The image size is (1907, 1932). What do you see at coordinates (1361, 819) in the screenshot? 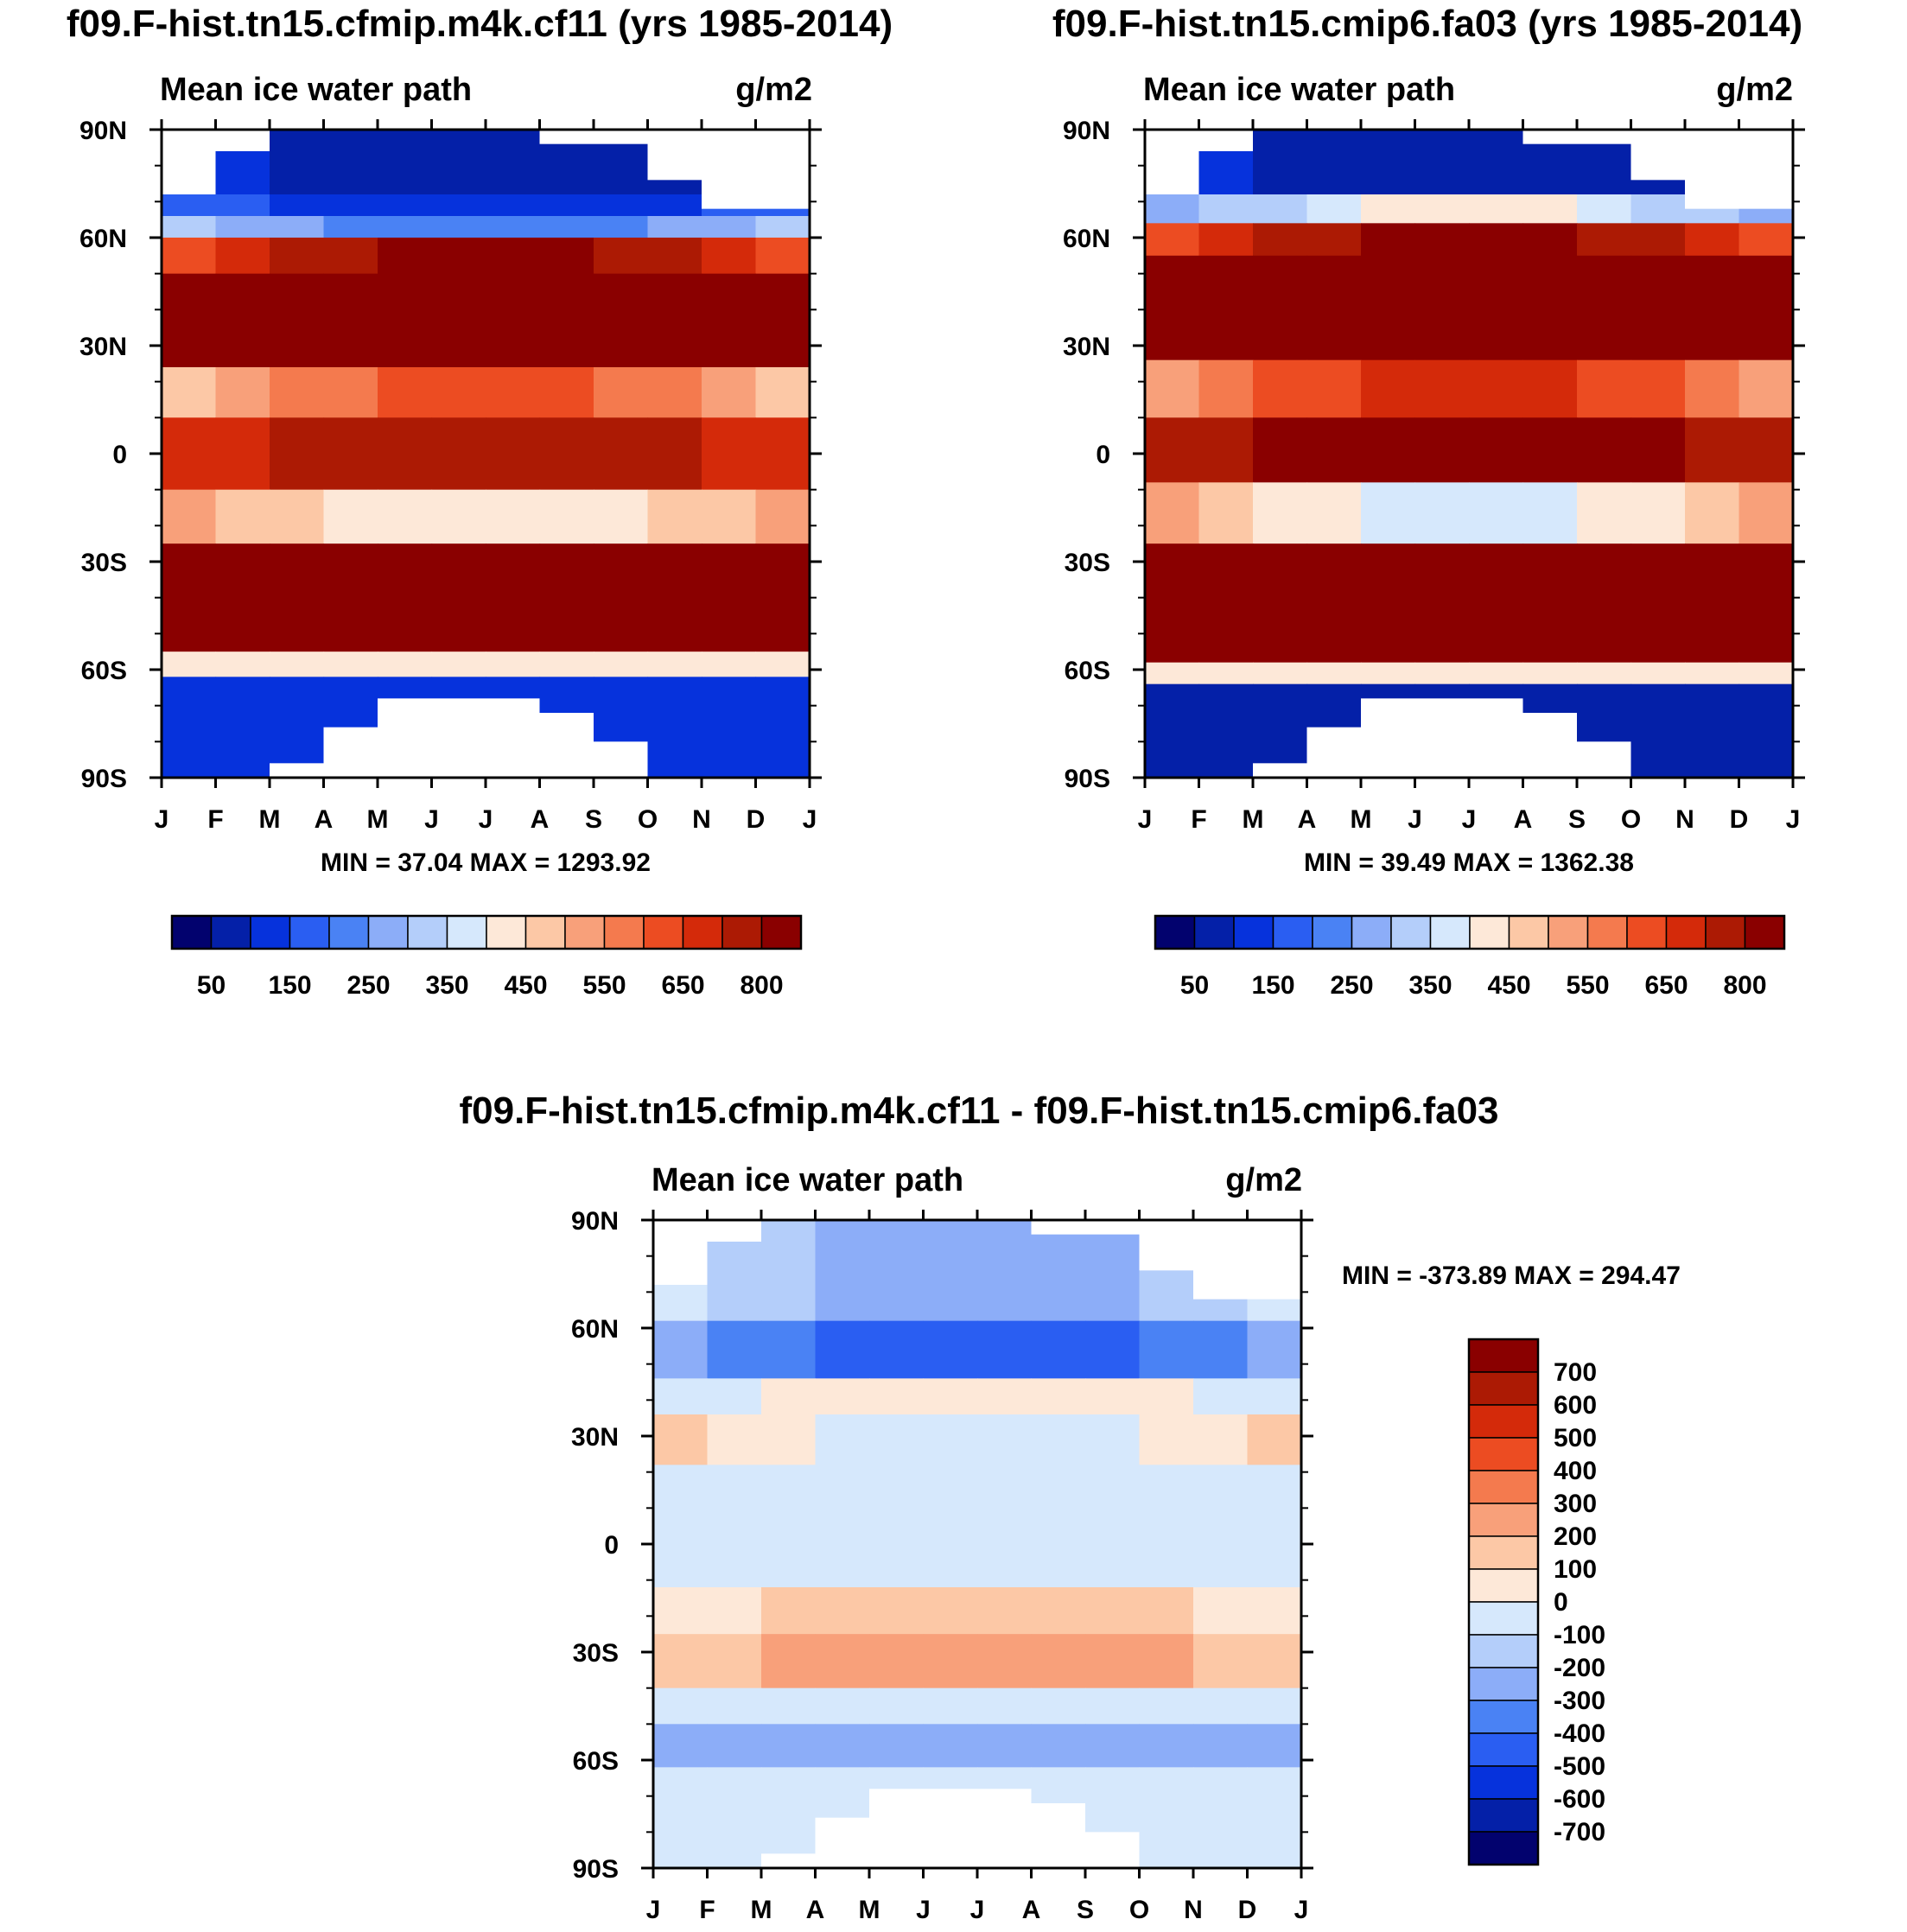
I see `x-tick-label: M` at bounding box center [1361, 819].